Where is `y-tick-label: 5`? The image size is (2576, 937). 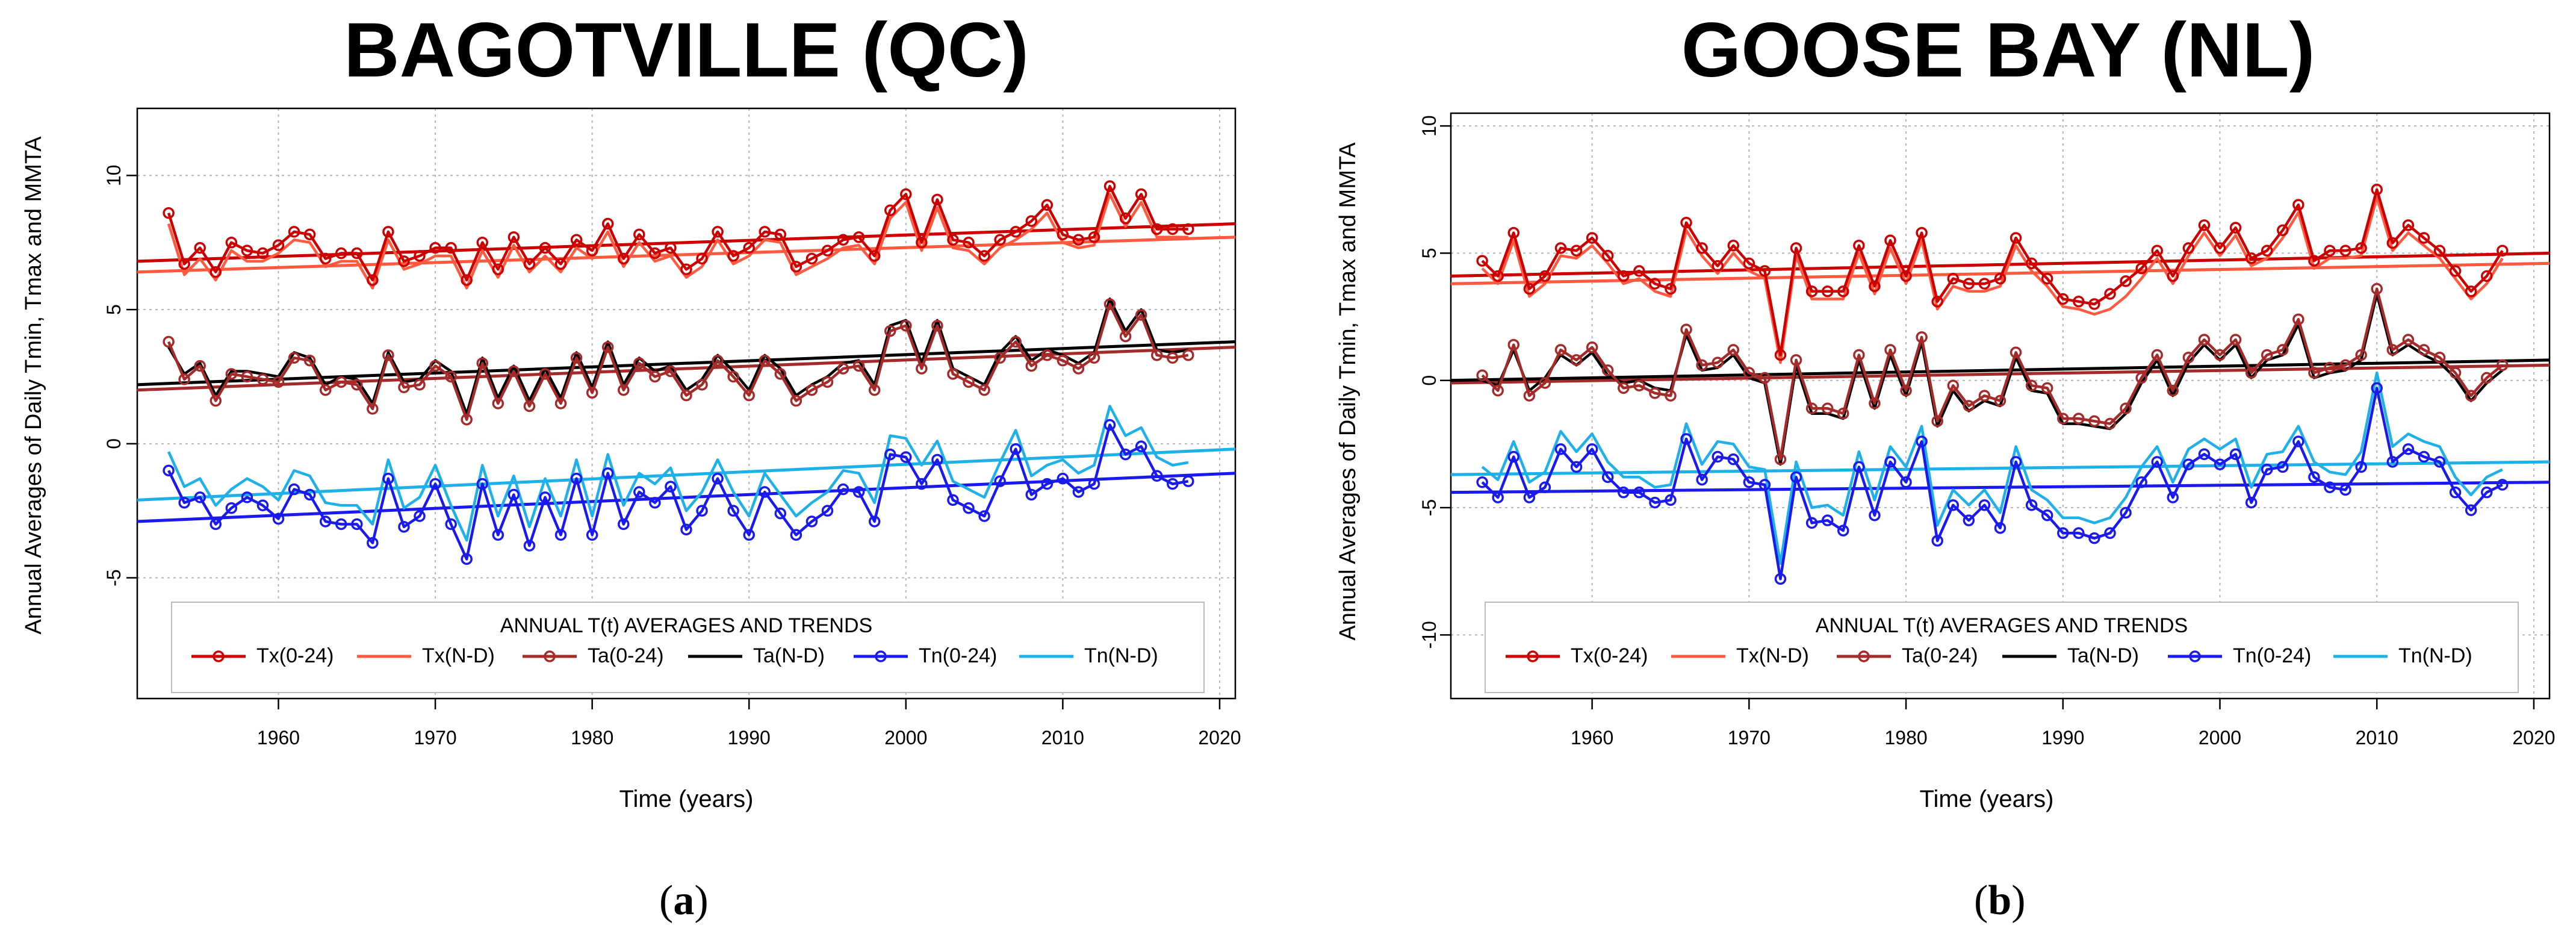
y-tick-label: 5 is located at coordinates (1429, 253).